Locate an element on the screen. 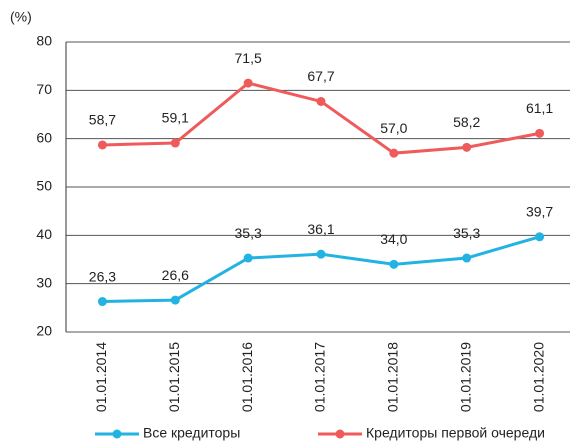 The width and height of the screenshot is (582, 447). data-label: 57,0 is located at coordinates (393, 128).